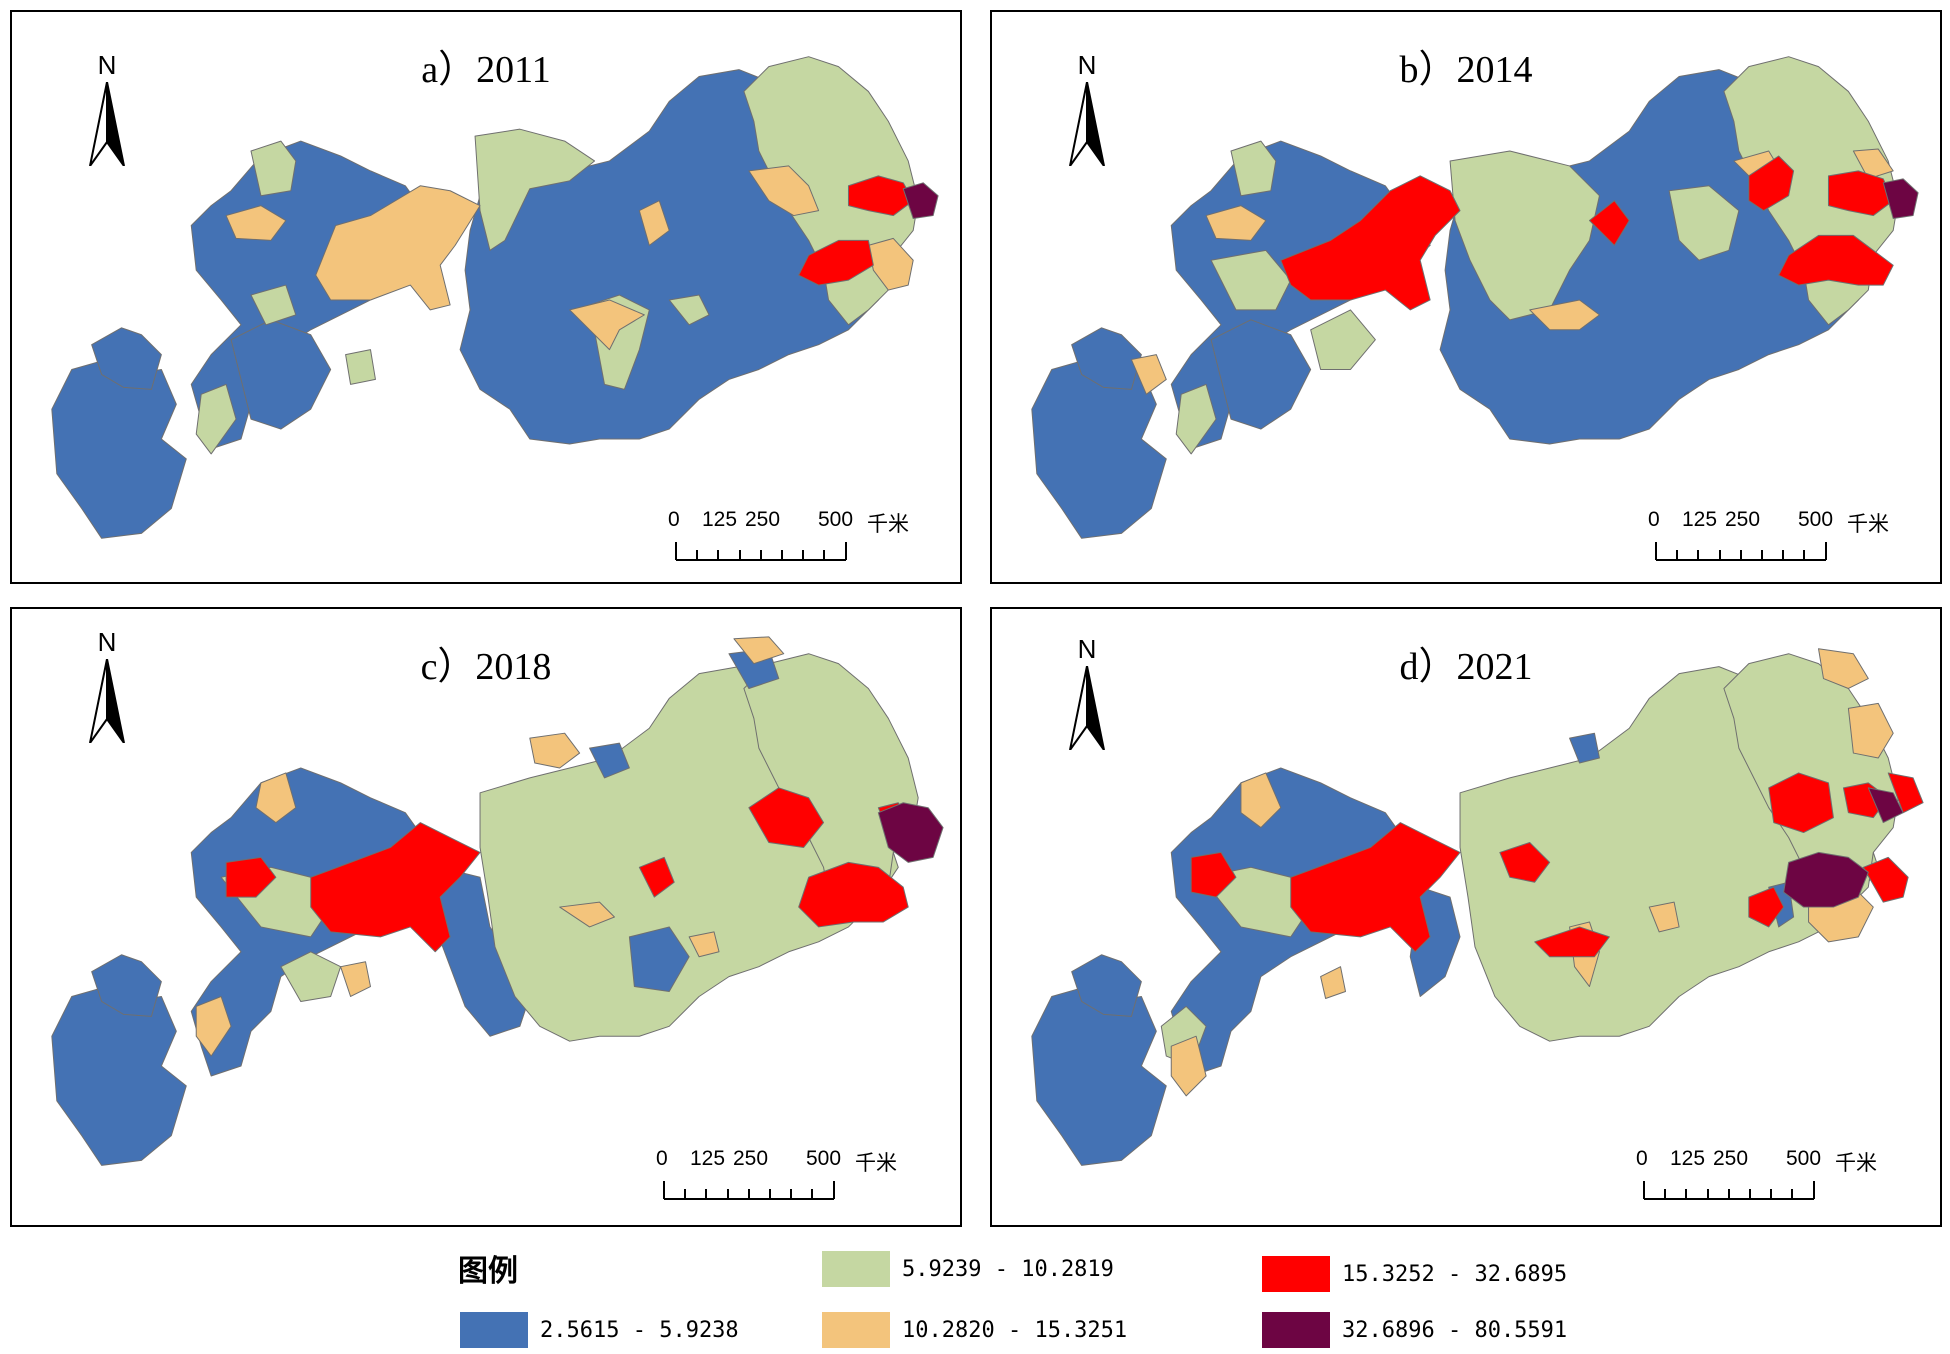 Image resolution: width=1950 pixels, height=1354 pixels. What do you see at coordinates (486, 667) in the screenshot?
I see `panel-title-2018: c）2018` at bounding box center [486, 667].